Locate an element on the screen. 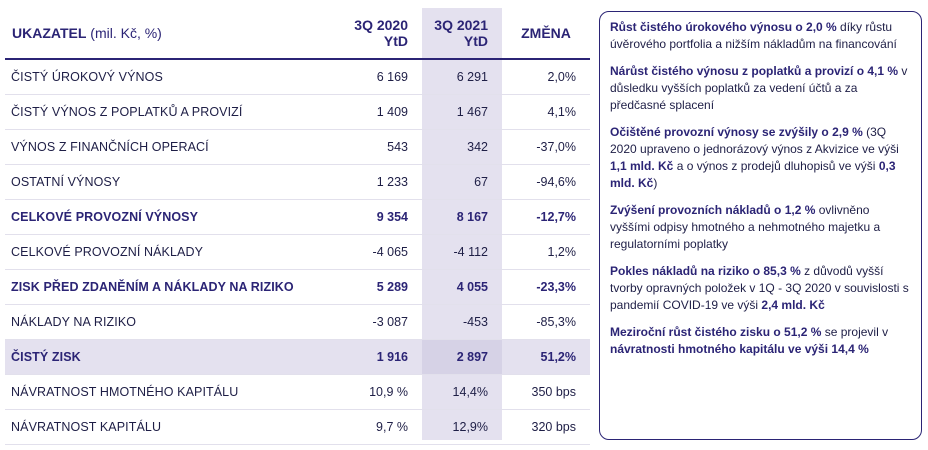  row-value-2021: -4 112 is located at coordinates (462, 252).